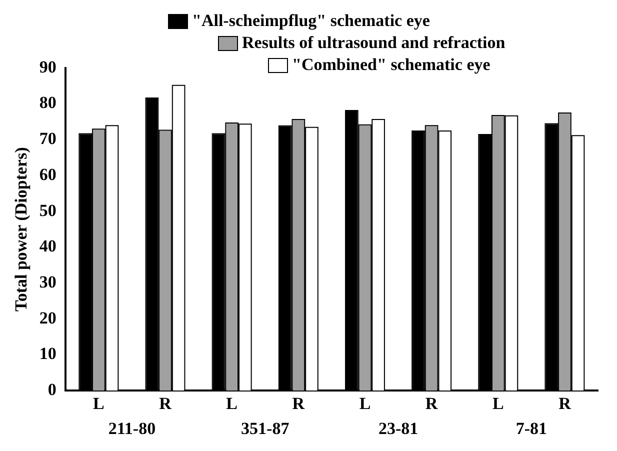 Image resolution: width=617 pixels, height=451 pixels. I want to click on y-tick-label: 40, so click(47, 246).